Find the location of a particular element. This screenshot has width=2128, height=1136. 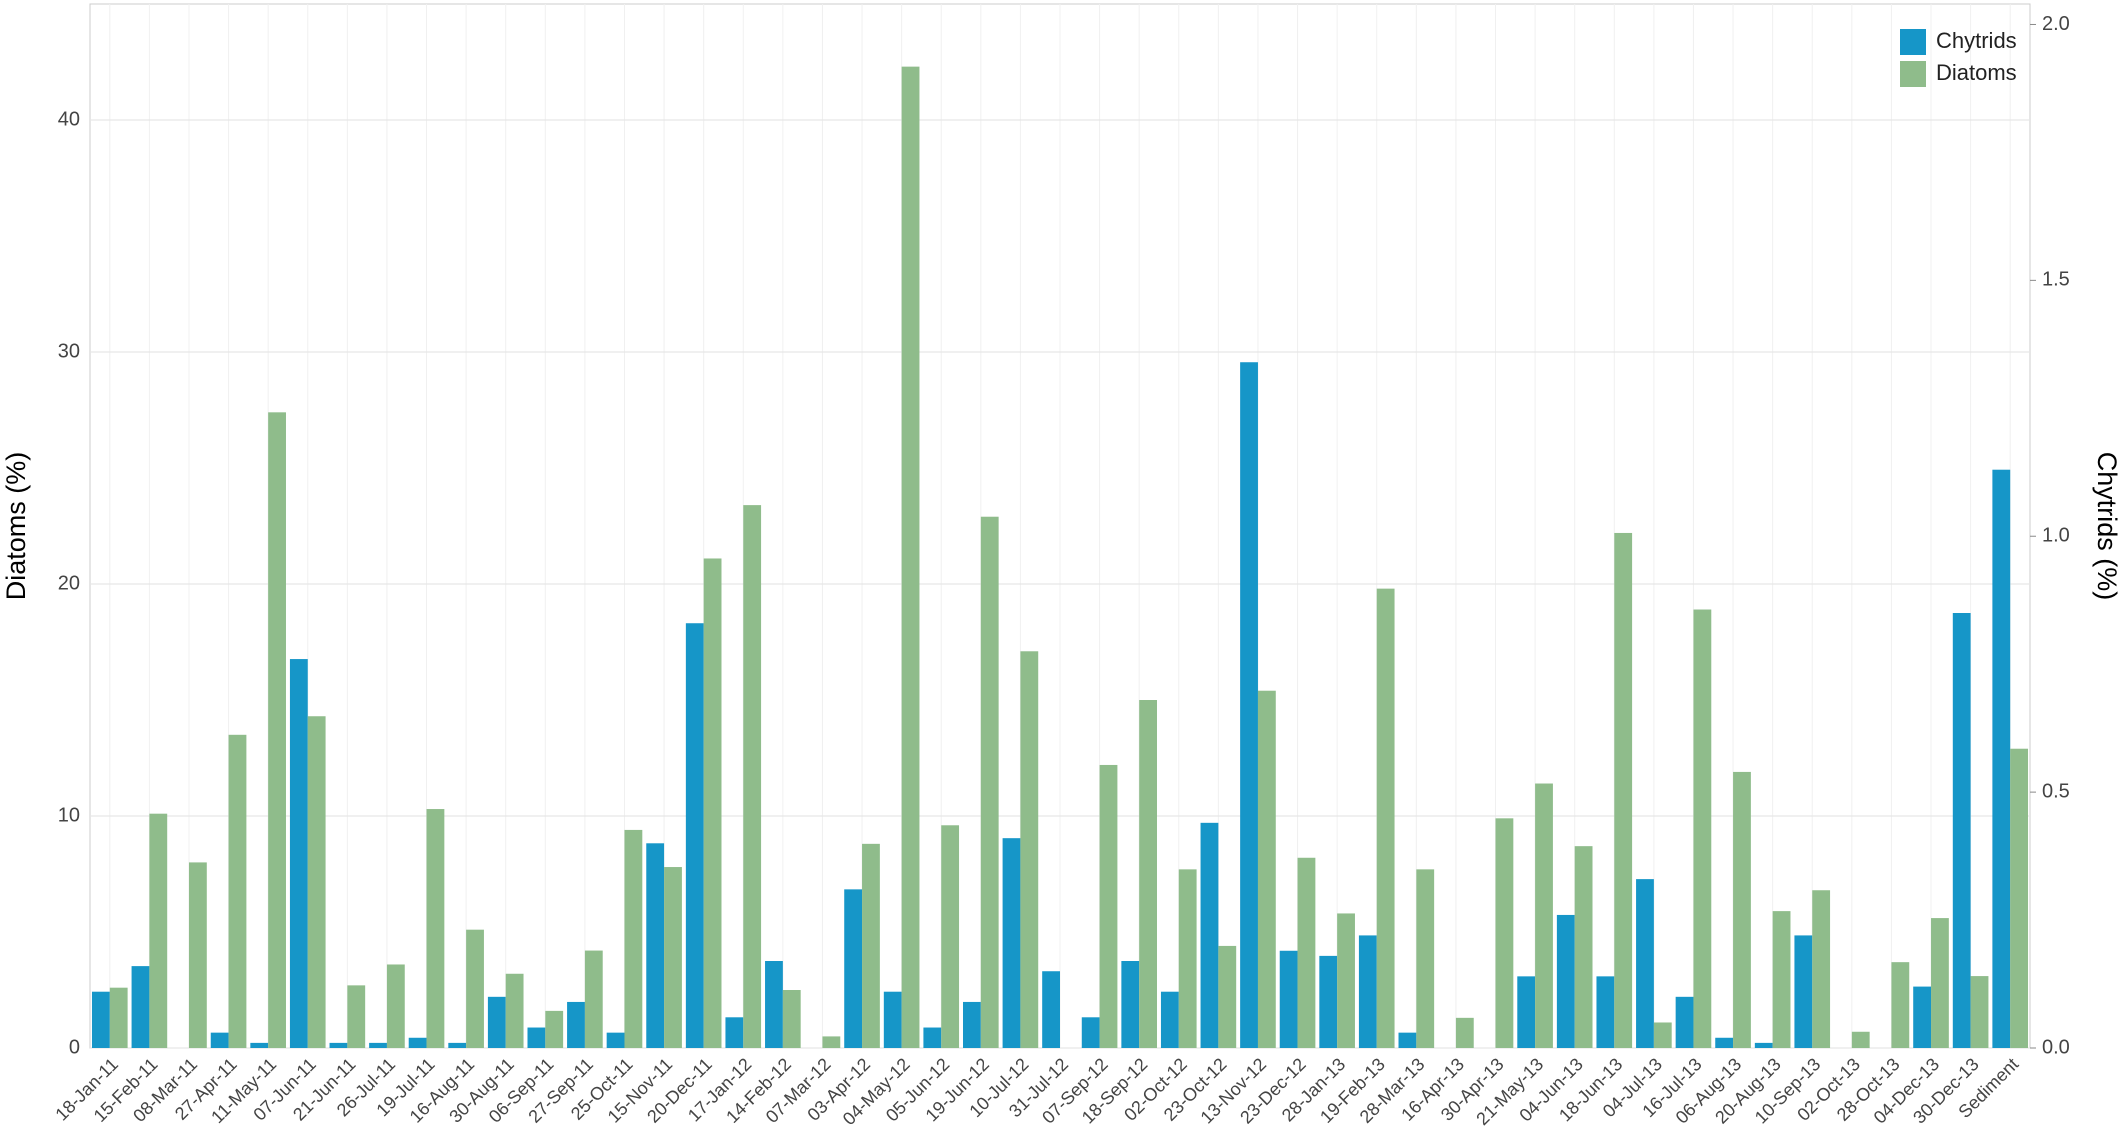

y2-tick-label: 1.5 is located at coordinates (2056, 280).